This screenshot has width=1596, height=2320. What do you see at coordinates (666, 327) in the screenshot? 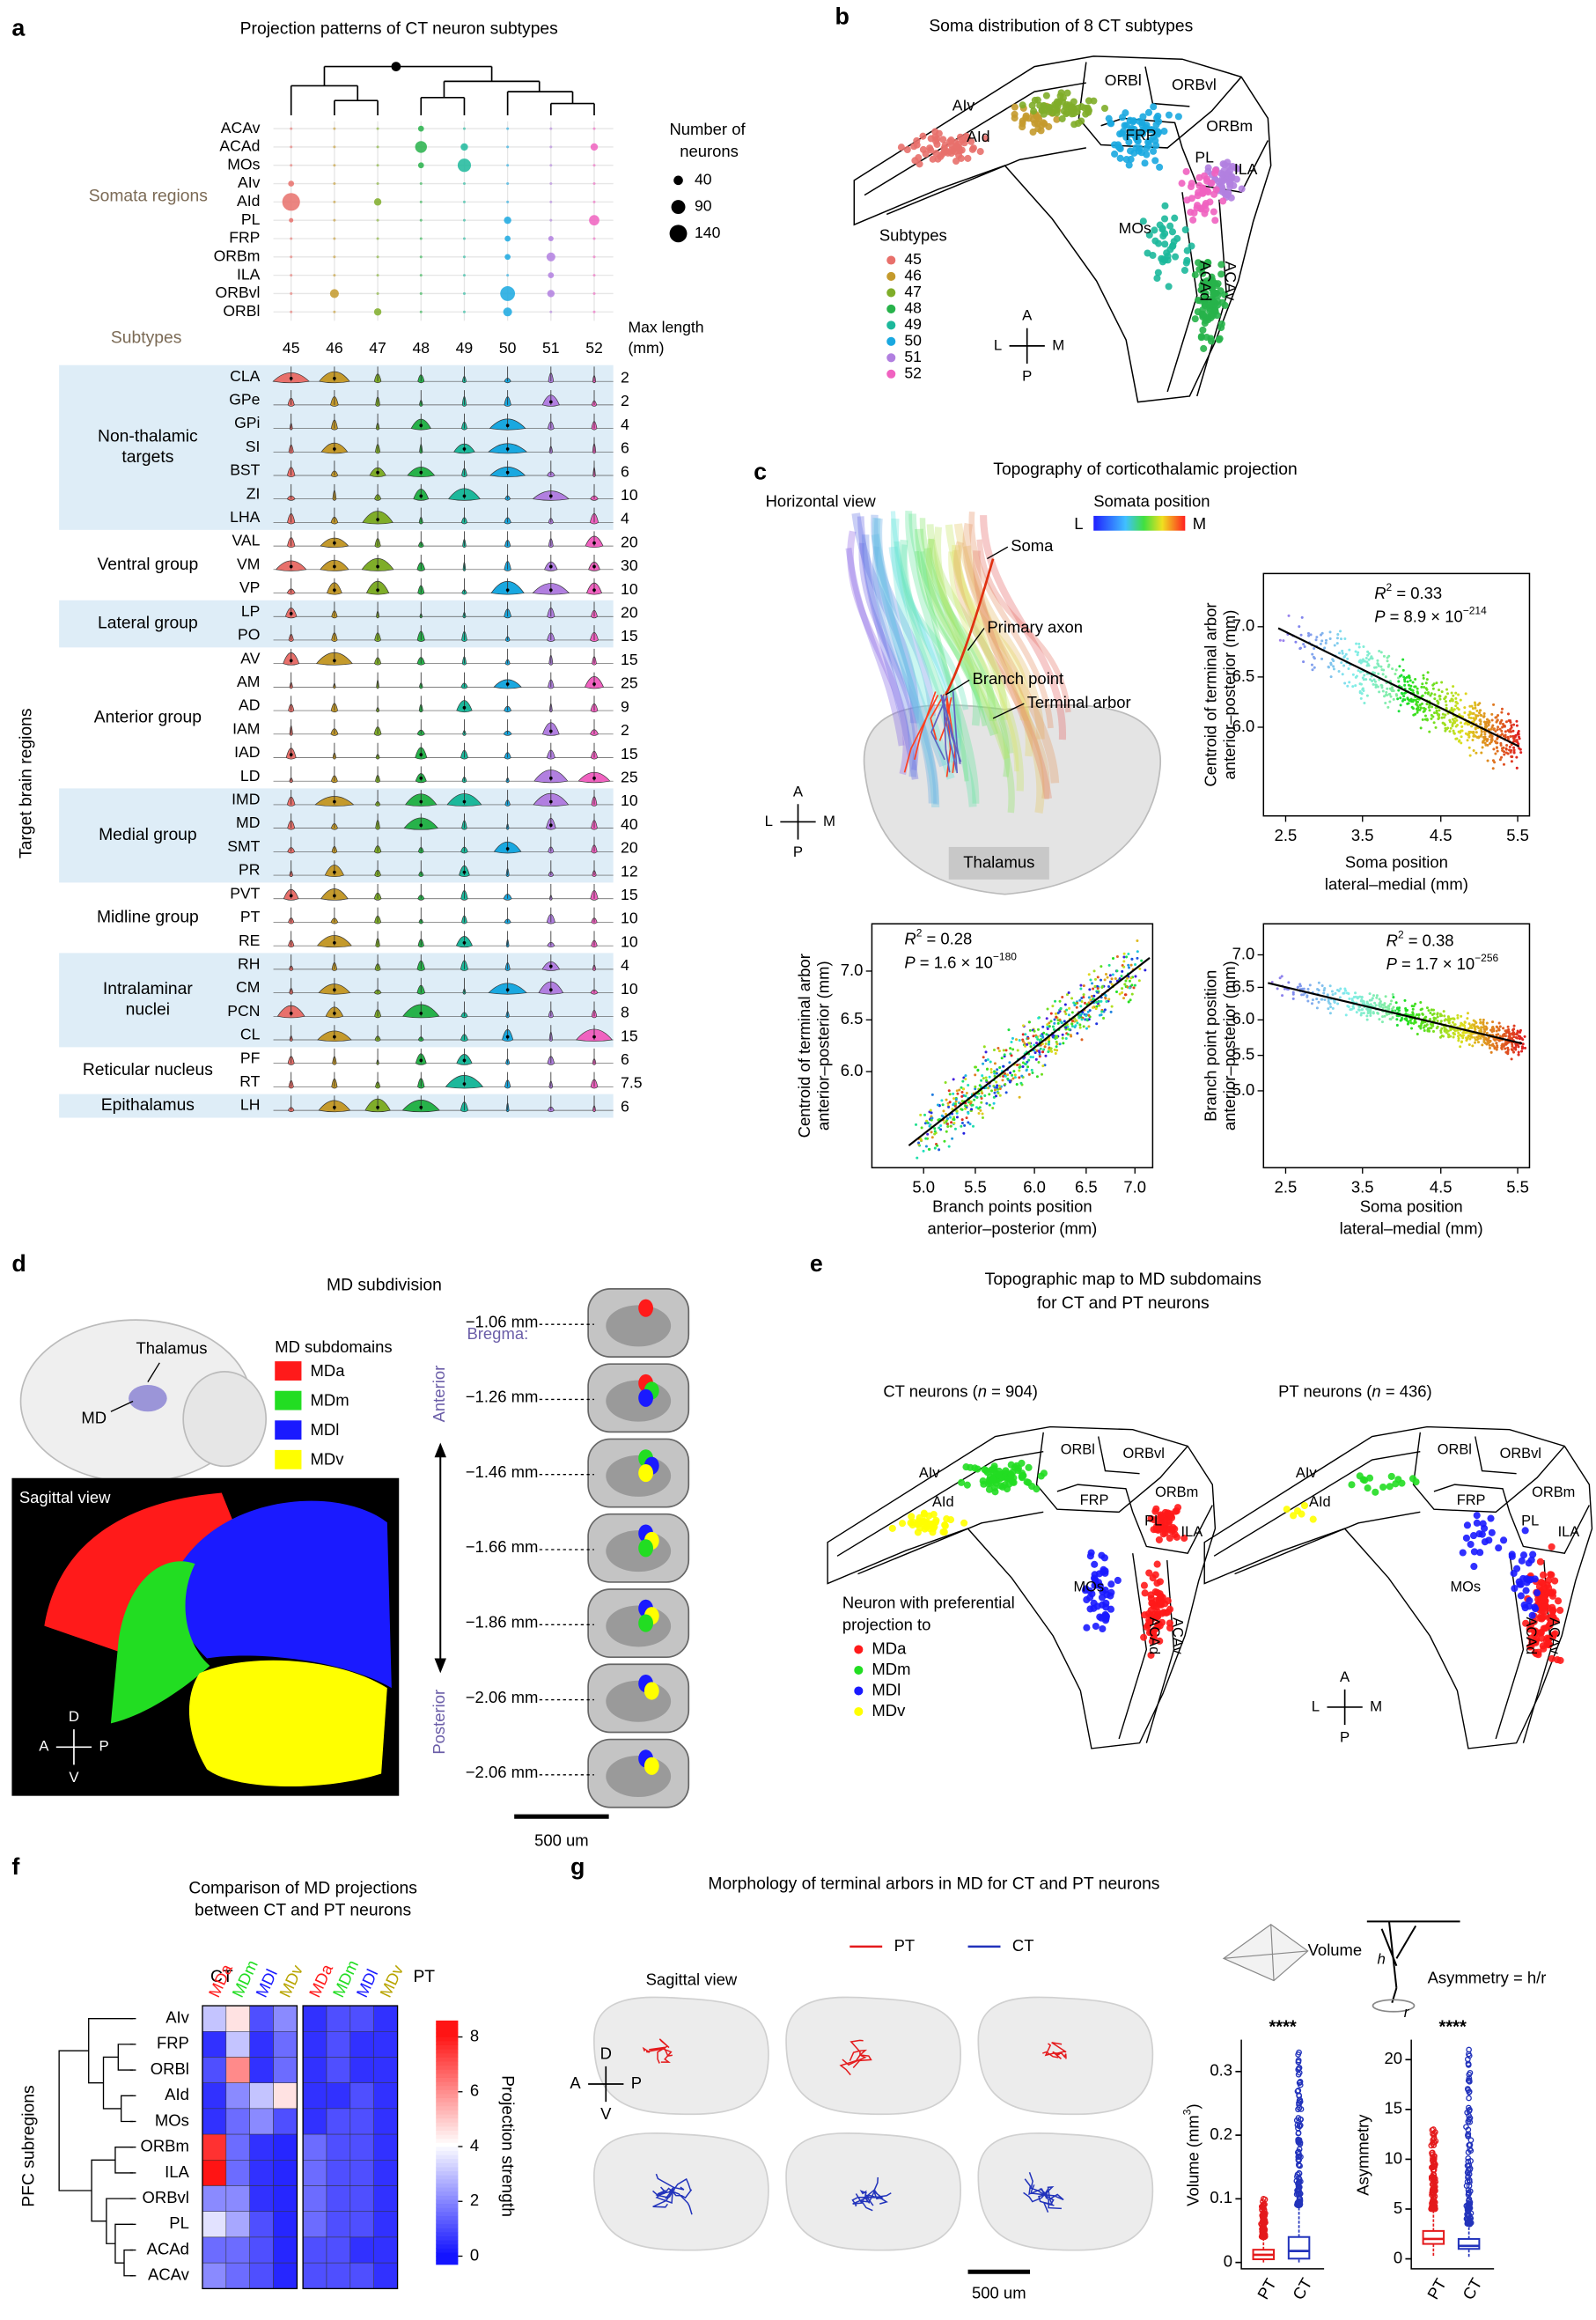
I see `column-label: Max length` at bounding box center [666, 327].